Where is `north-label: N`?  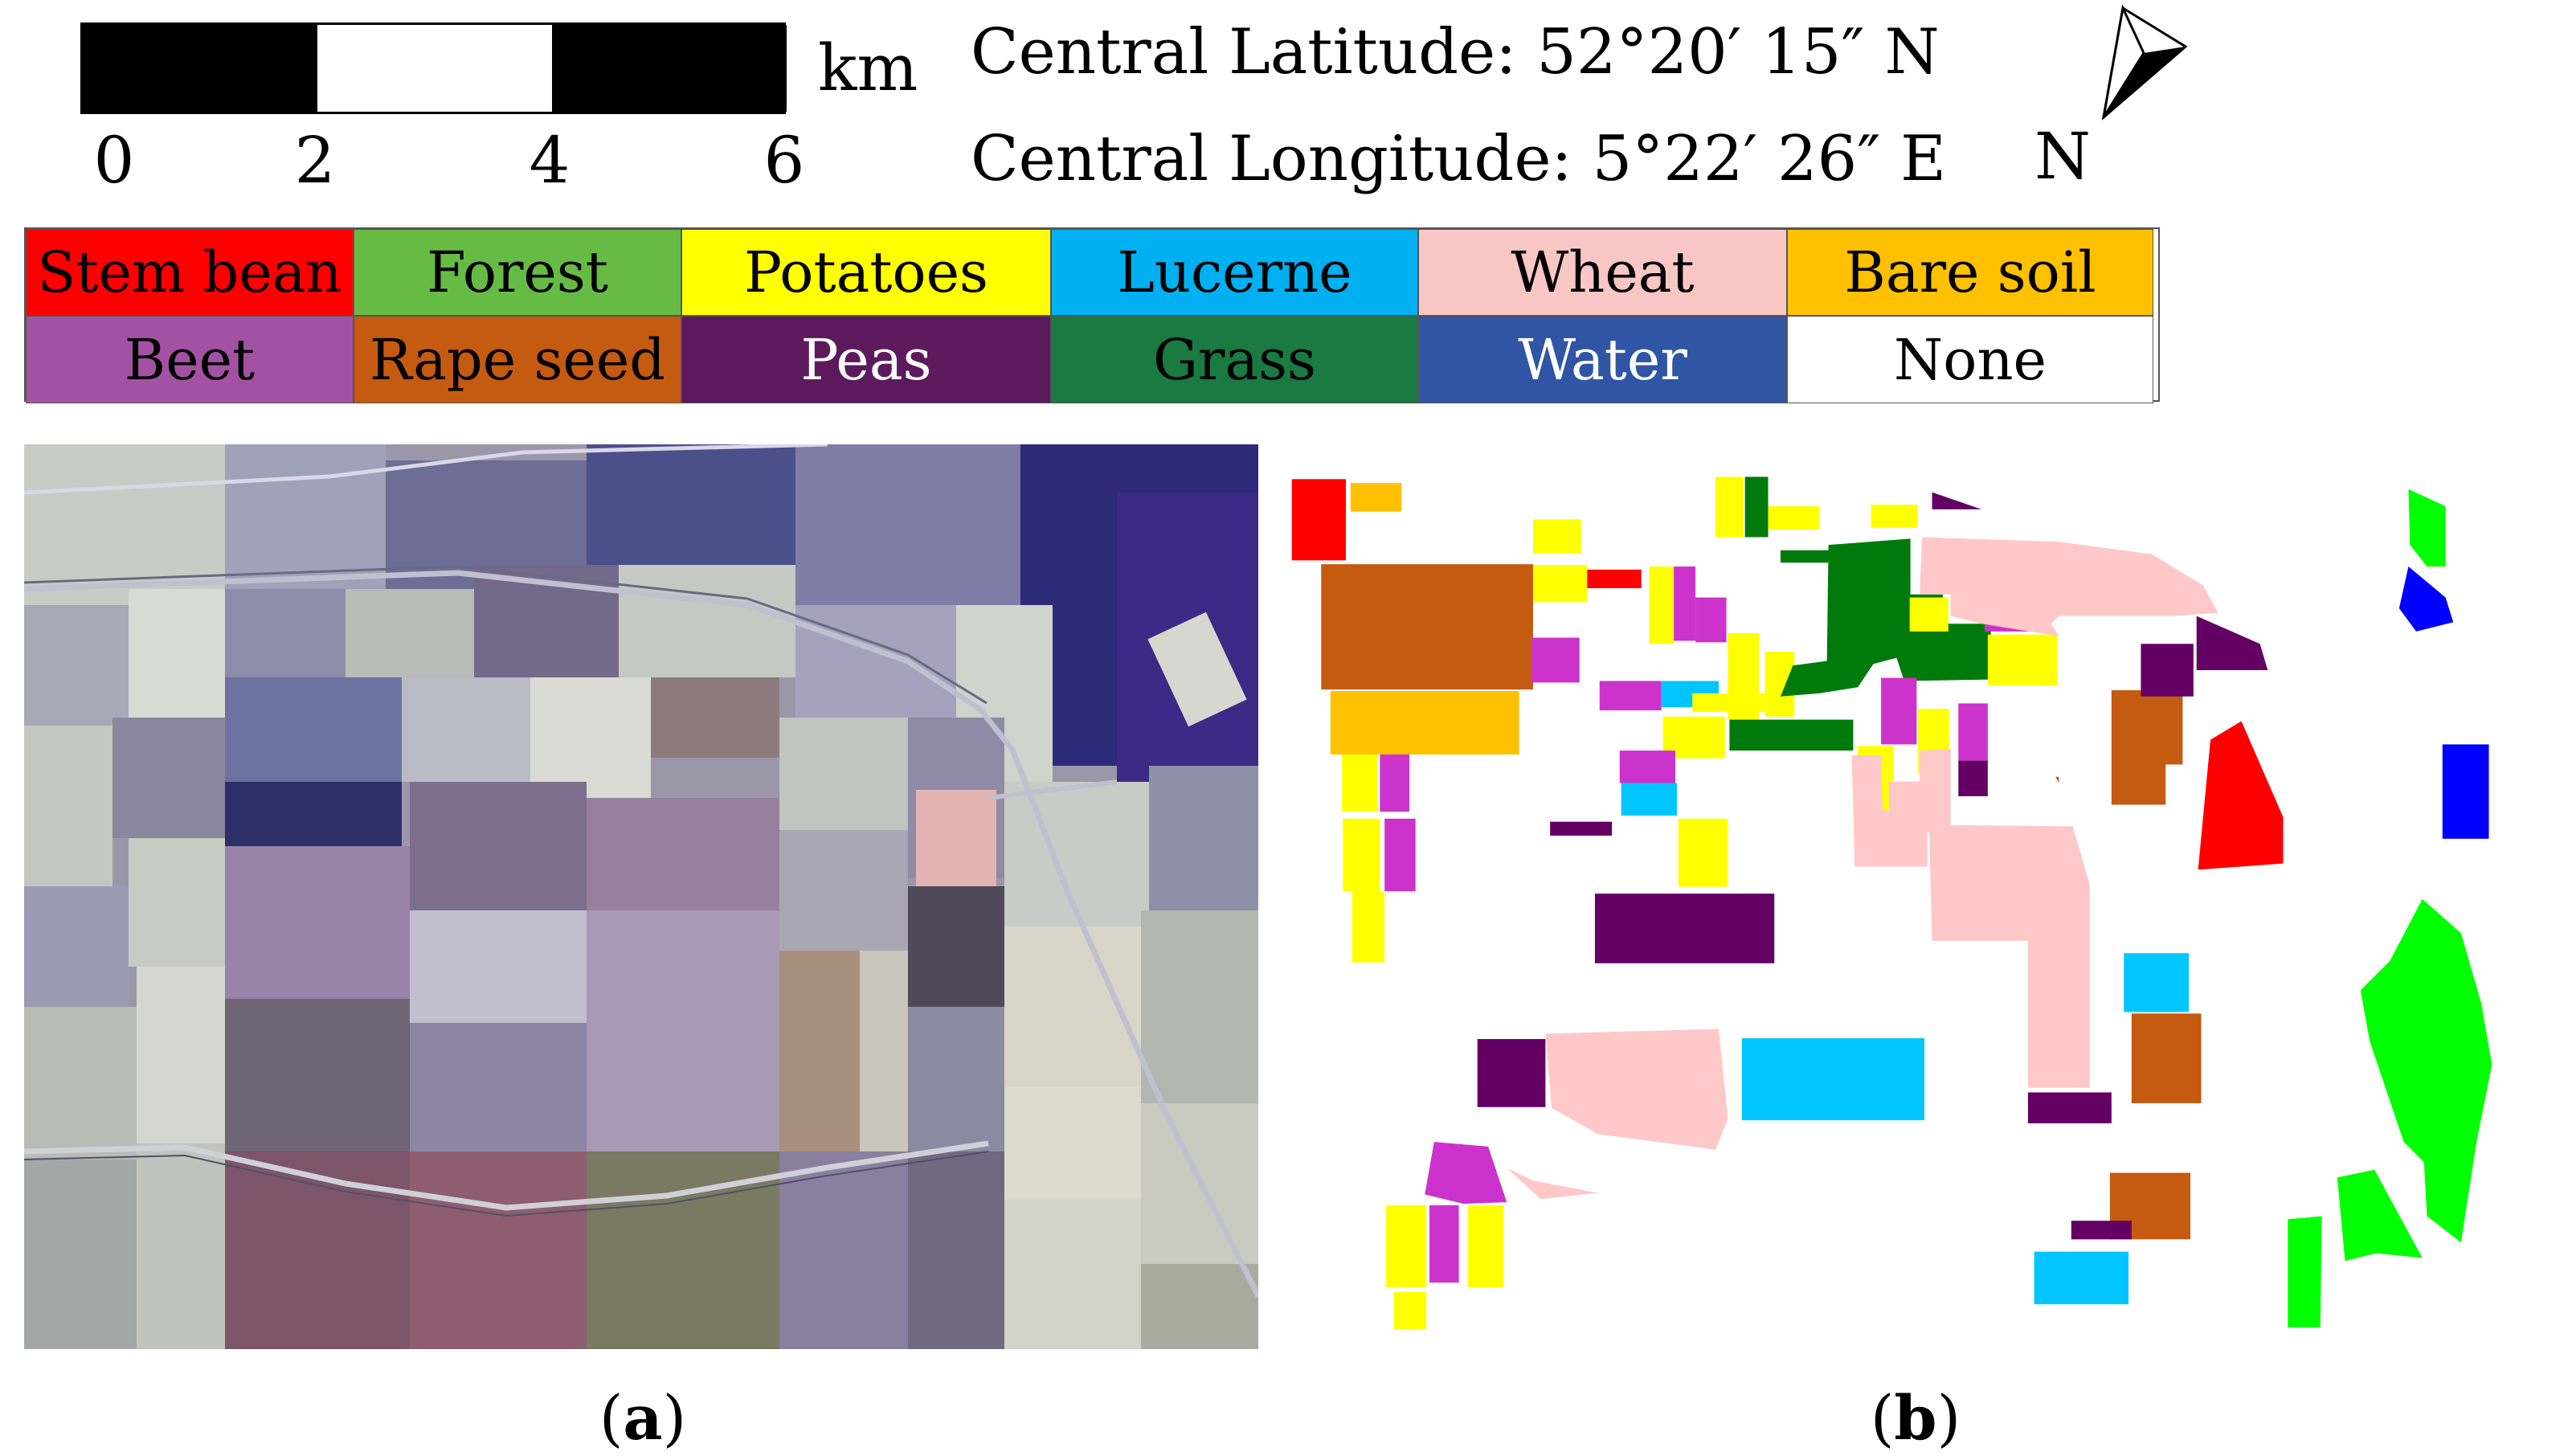 north-label: N is located at coordinates (2062, 156).